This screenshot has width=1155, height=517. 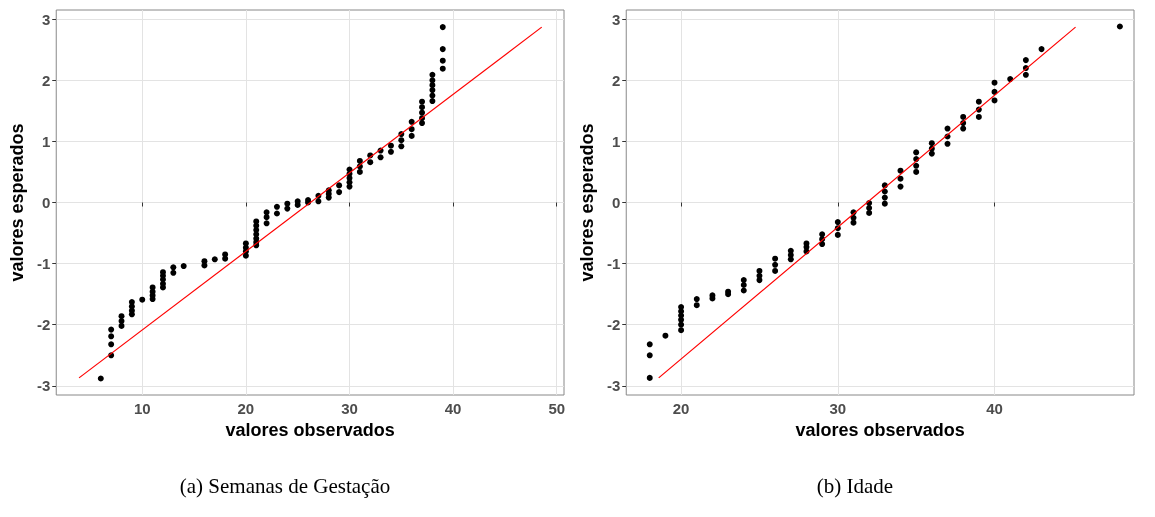 What do you see at coordinates (855, 485) in the screenshot?
I see `text: (b) Idade` at bounding box center [855, 485].